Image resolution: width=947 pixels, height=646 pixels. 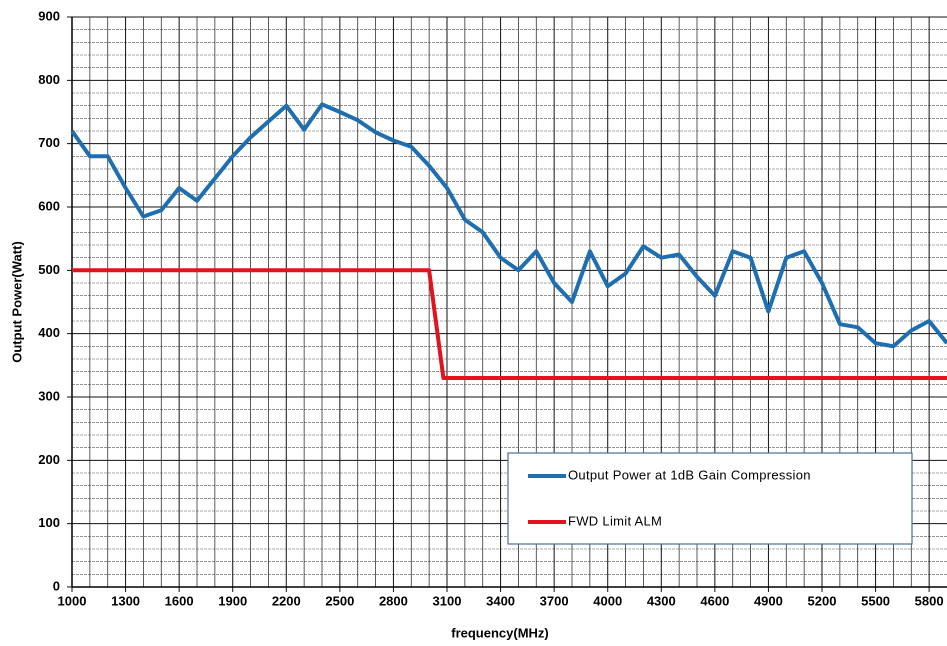 I want to click on x-tick-label: 4600, so click(x=714, y=600).